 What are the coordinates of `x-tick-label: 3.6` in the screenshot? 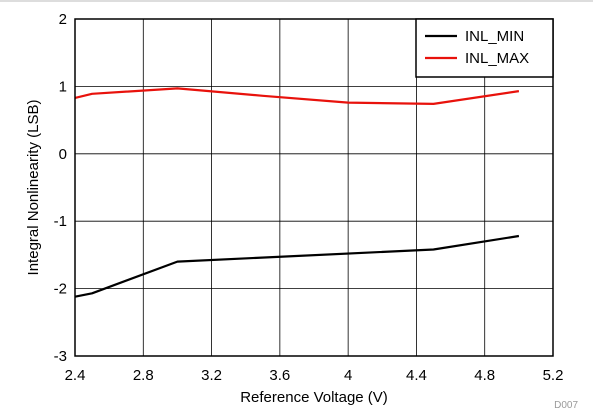 It's located at (279, 375).